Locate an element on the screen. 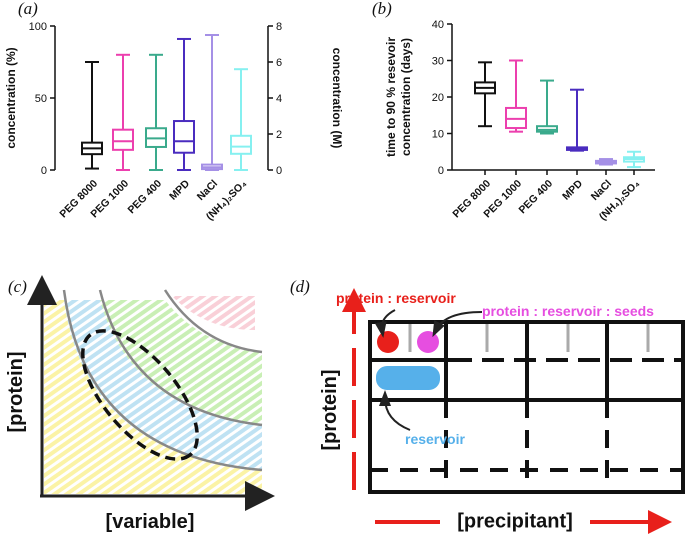 The width and height of the screenshot is (693, 551). y-tick-label: 100 is located at coordinates (38, 27).